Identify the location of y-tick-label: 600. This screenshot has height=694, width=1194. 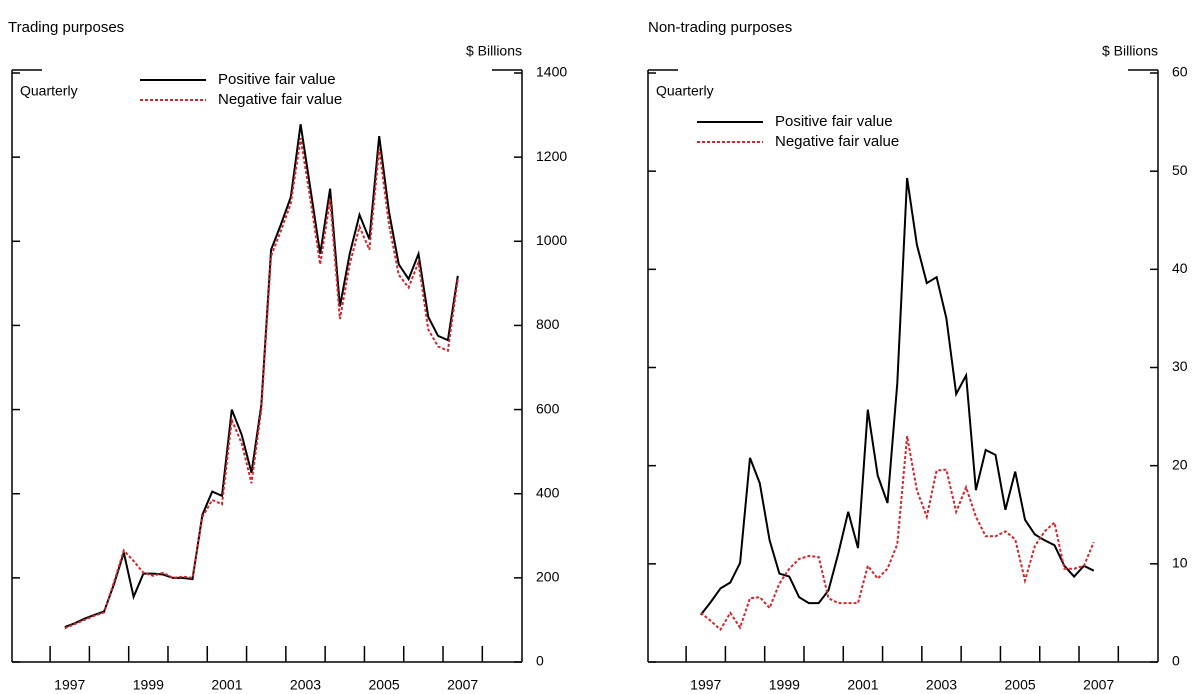
(548, 408).